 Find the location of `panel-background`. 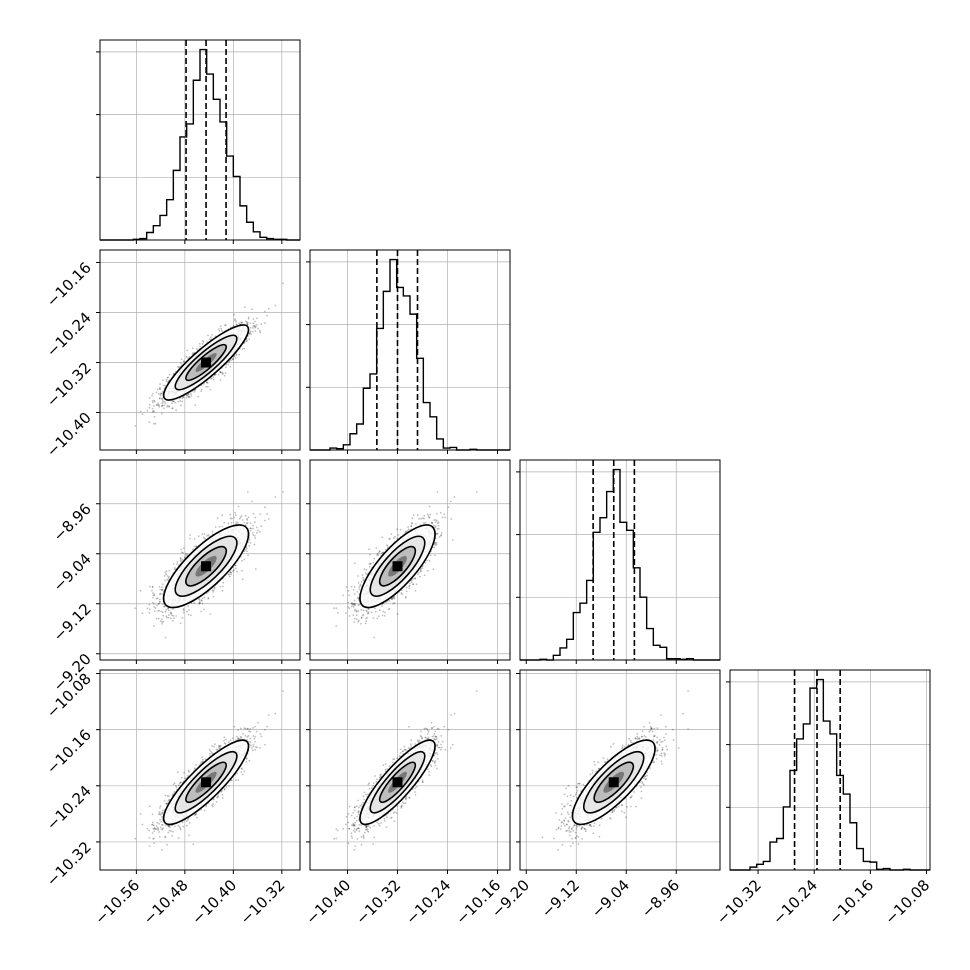

panel-background is located at coordinates (410, 350).